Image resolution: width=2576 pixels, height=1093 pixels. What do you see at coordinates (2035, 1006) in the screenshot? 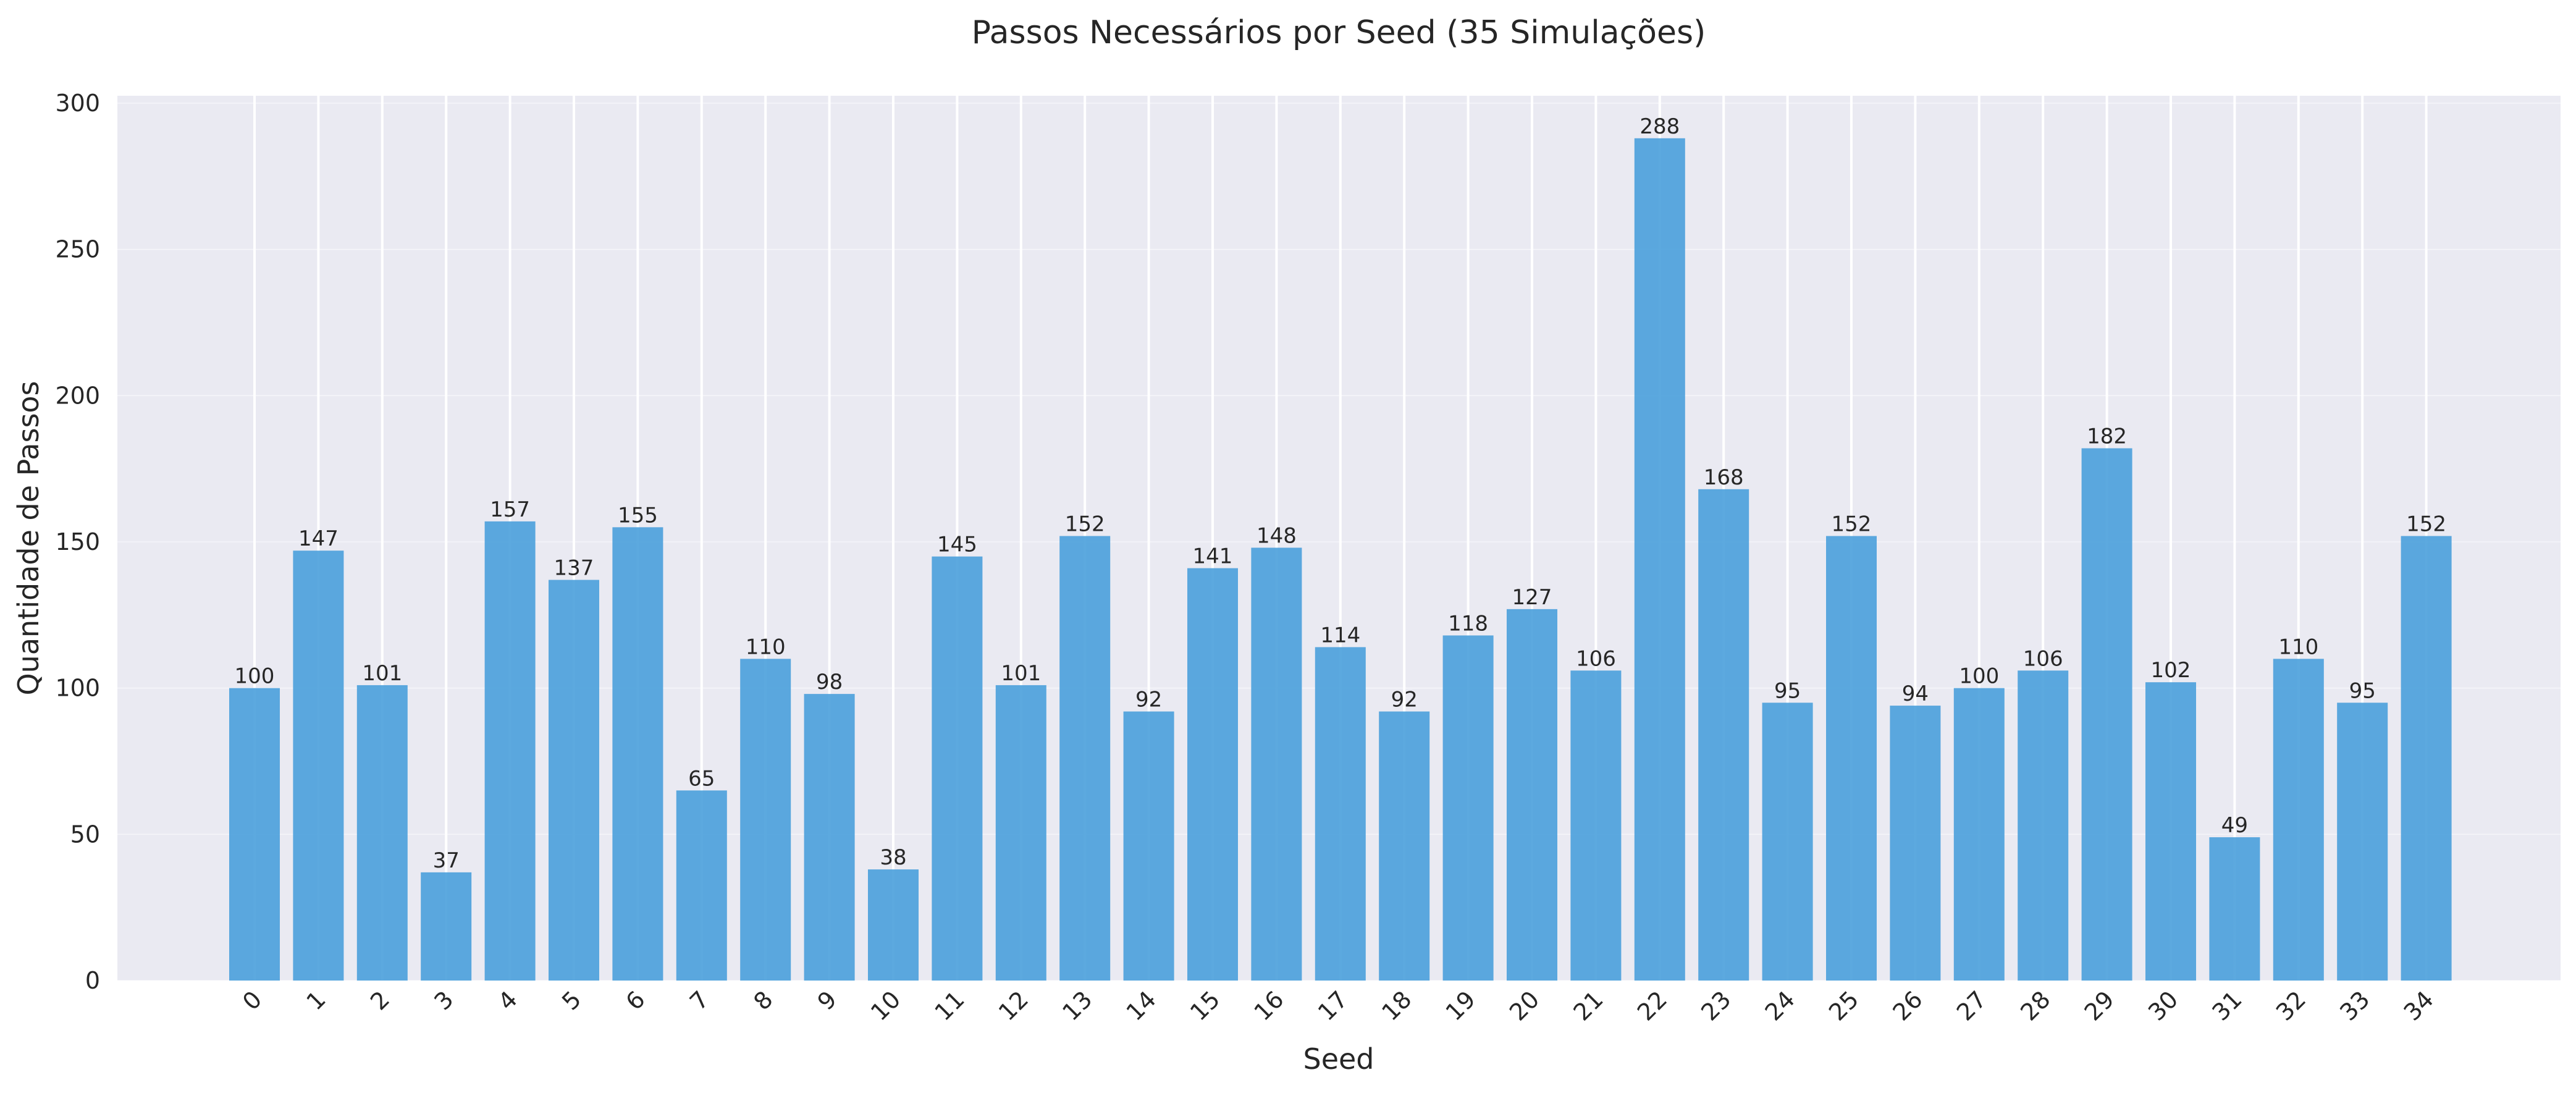
I see `x-tick-label-seed-28: 28` at bounding box center [2035, 1006].